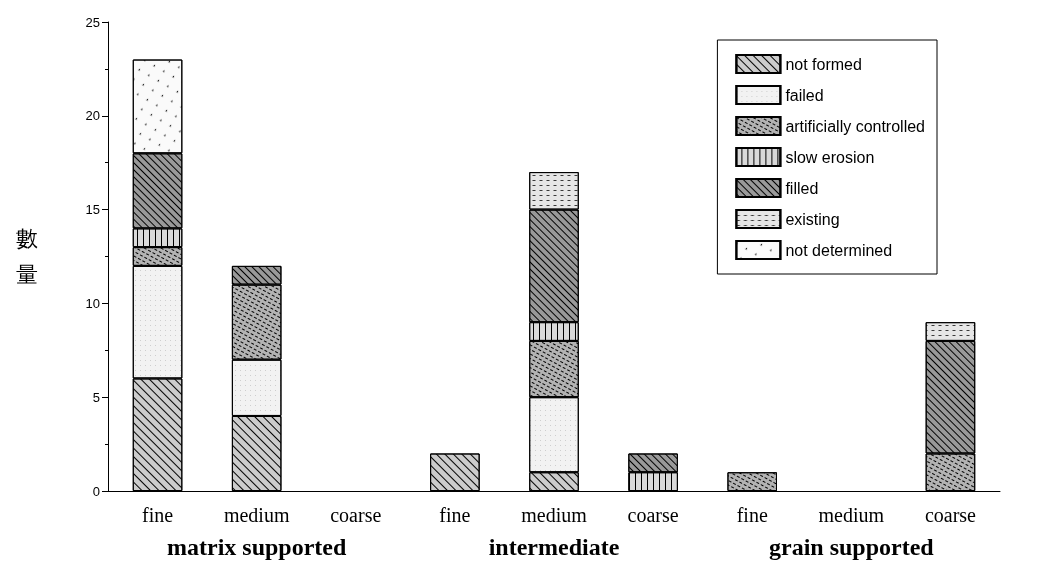 This screenshot has width=1037, height=576. Describe the element at coordinates (812, 219) in the screenshot. I see `legend-label: existing` at that location.